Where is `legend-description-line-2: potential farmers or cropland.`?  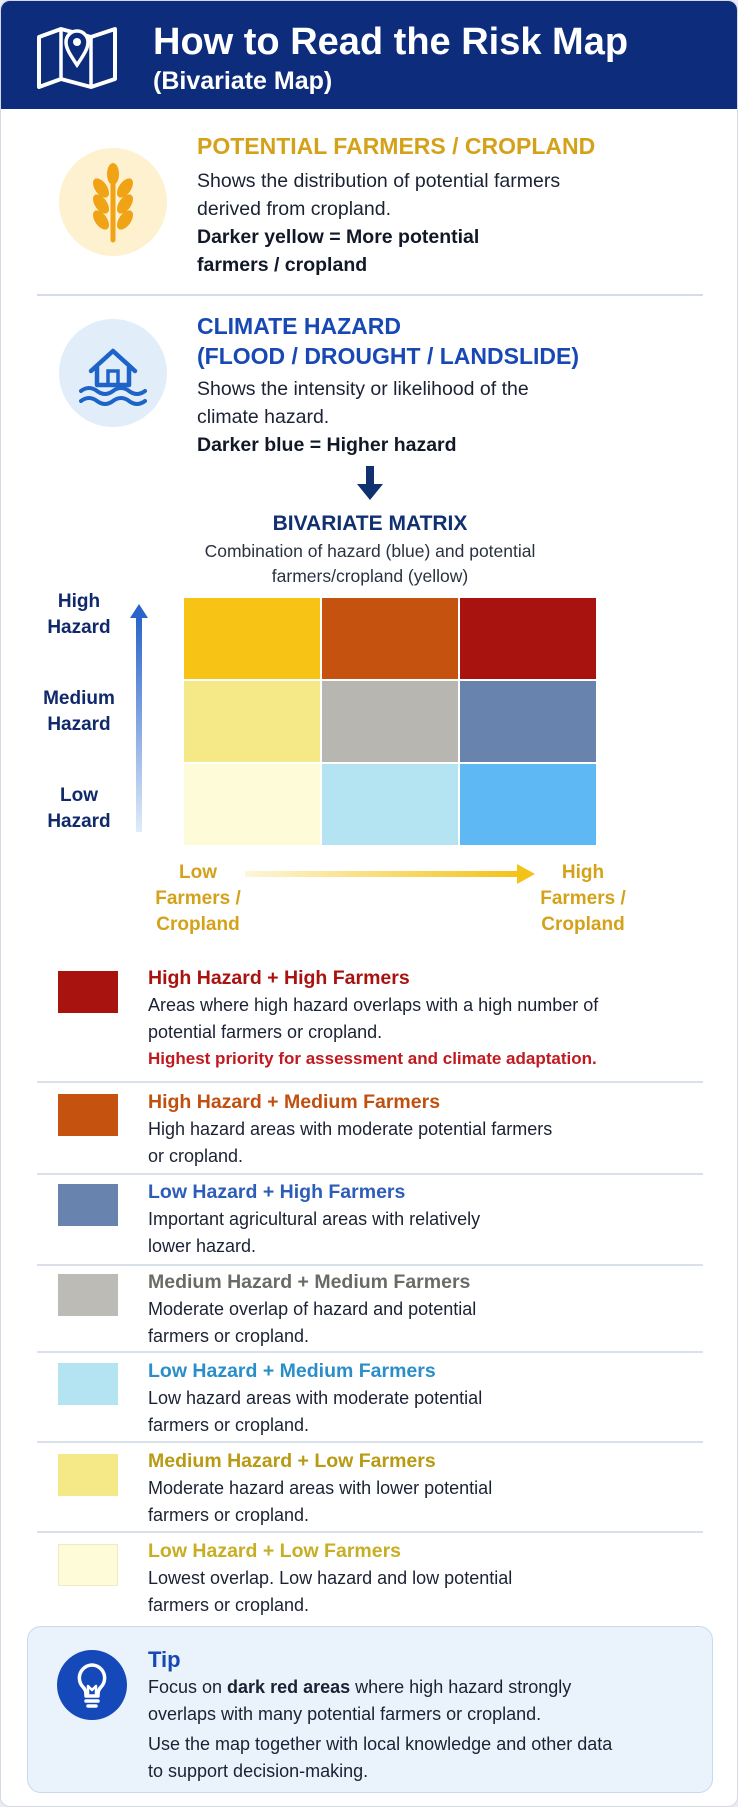 legend-description-line-2: potential farmers or cropland. is located at coordinates (265, 1032).